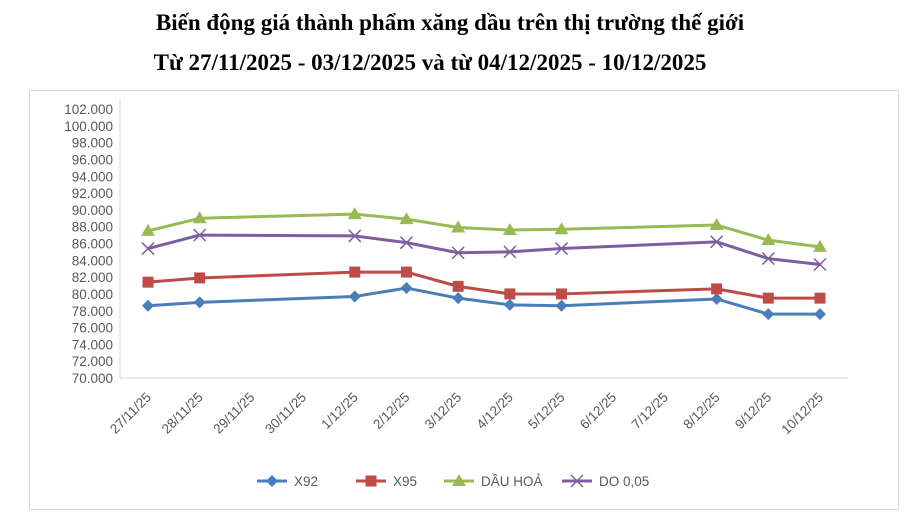  What do you see at coordinates (753, 411) in the screenshot?
I see `x-tick-label: 9/12/25` at bounding box center [753, 411].